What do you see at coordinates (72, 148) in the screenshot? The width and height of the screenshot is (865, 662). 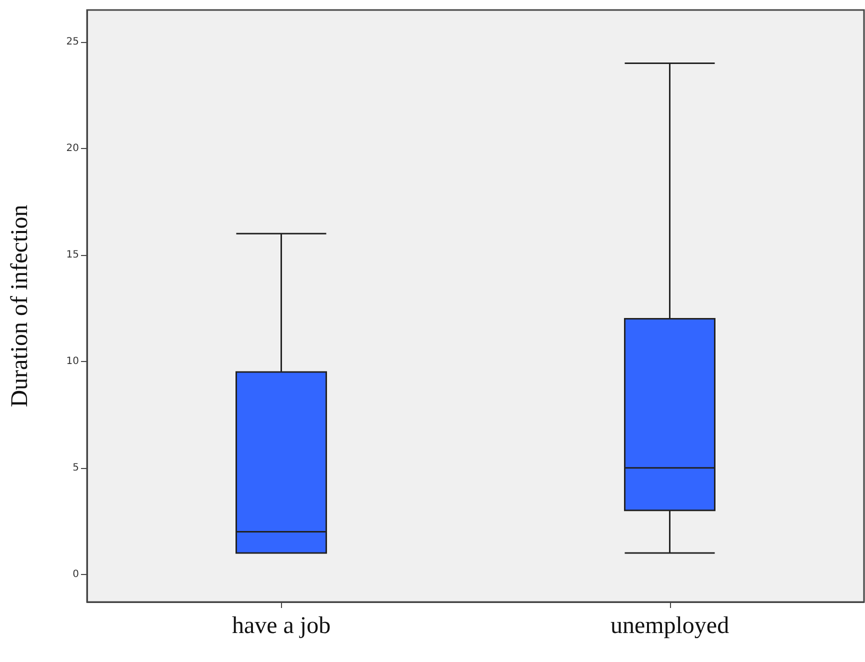 I see `y-tick-label: 20` at bounding box center [72, 148].